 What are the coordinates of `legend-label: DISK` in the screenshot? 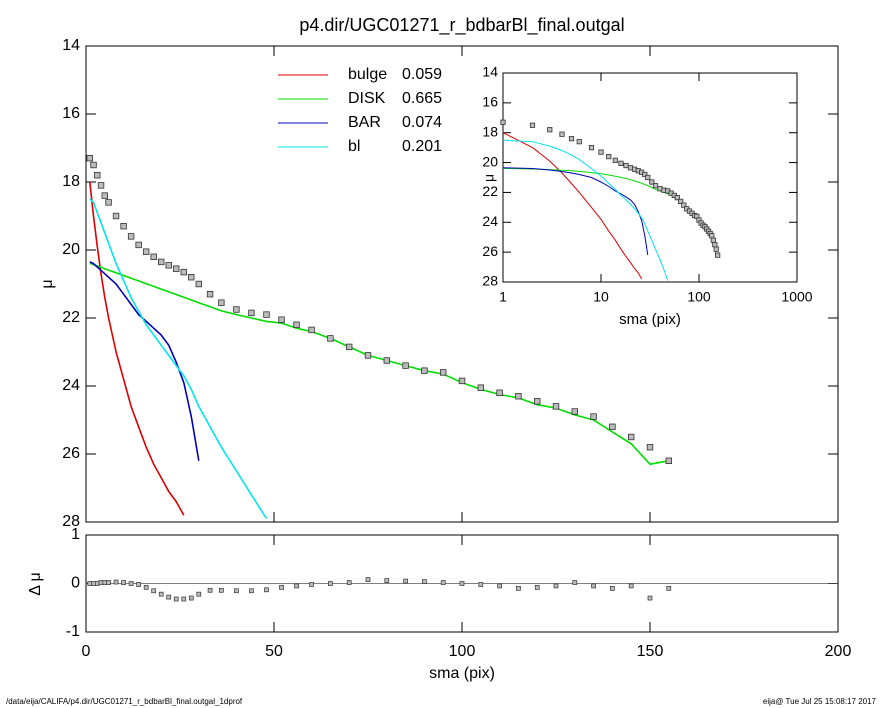 It's located at (367, 98).